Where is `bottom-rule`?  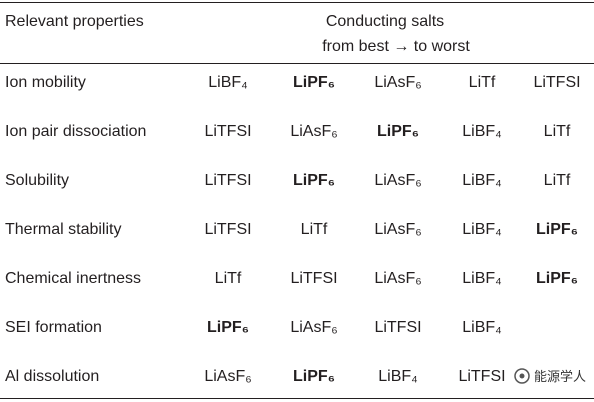 bottom-rule is located at coordinates (297, 398).